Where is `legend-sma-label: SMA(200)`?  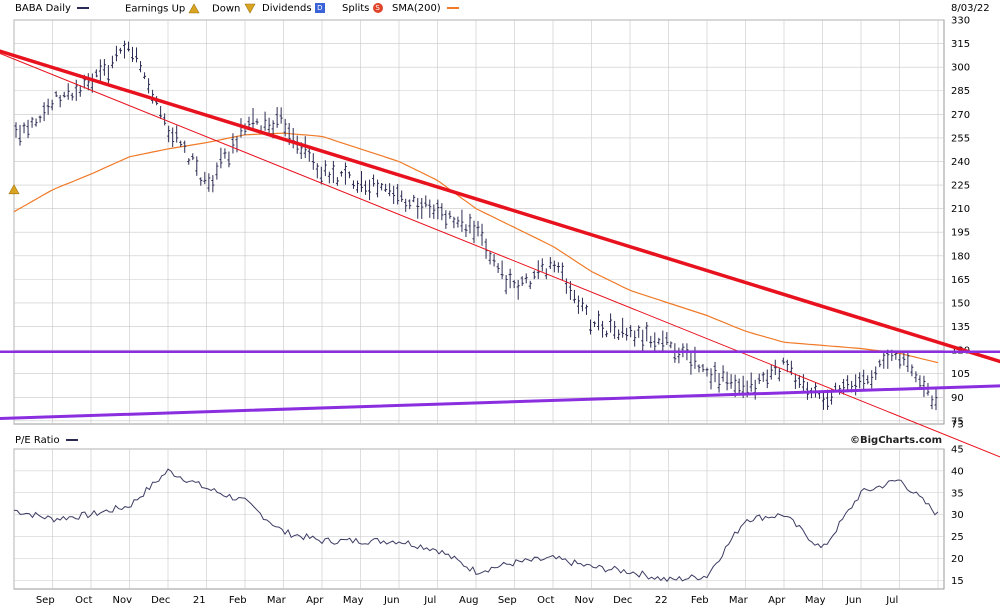
legend-sma-label: SMA(200) is located at coordinates (416, 8).